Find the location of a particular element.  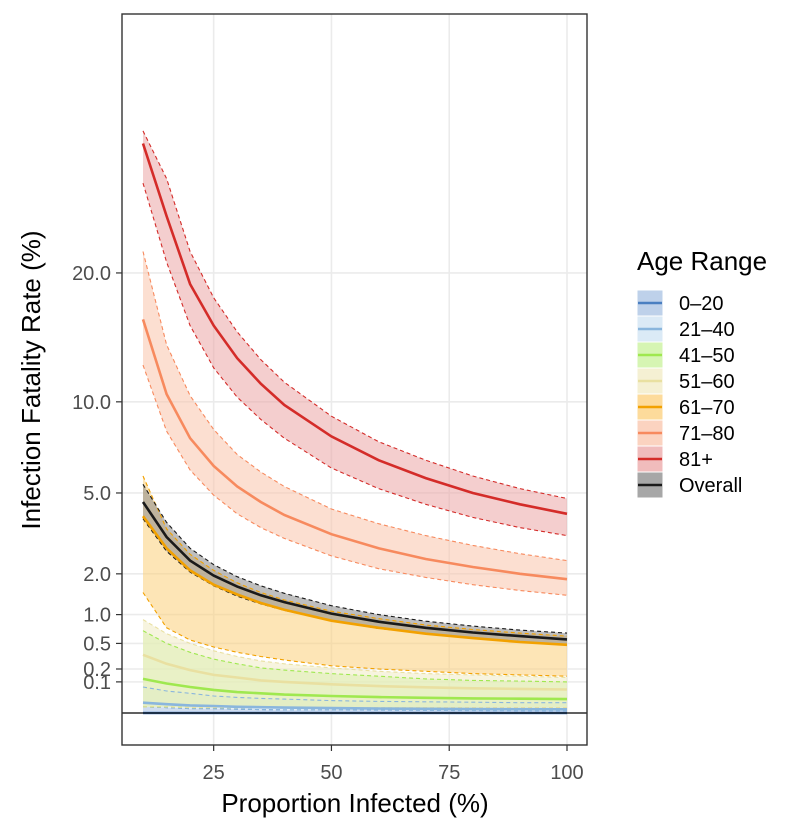

band-upper-61–70 is located at coordinates (355, 556).